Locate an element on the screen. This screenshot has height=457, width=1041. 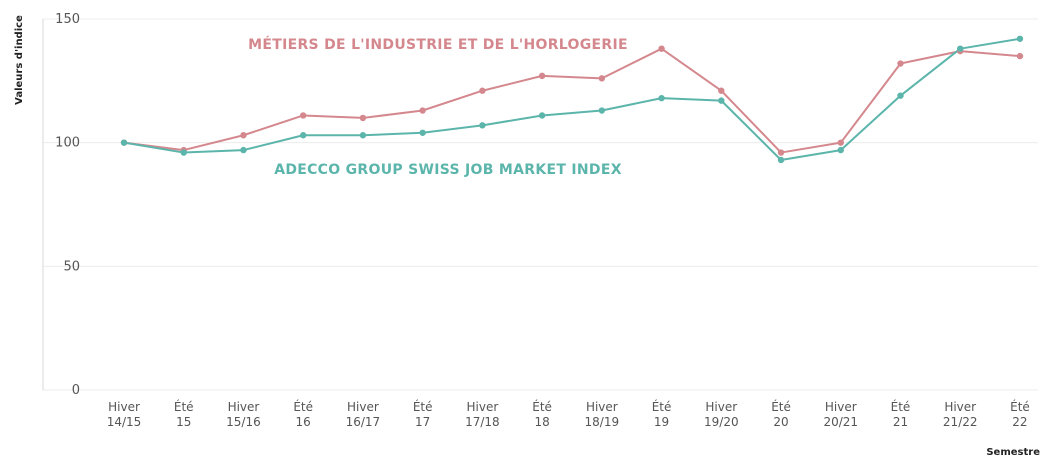
x-tick-label: Été 17 is located at coordinates (423, 414).